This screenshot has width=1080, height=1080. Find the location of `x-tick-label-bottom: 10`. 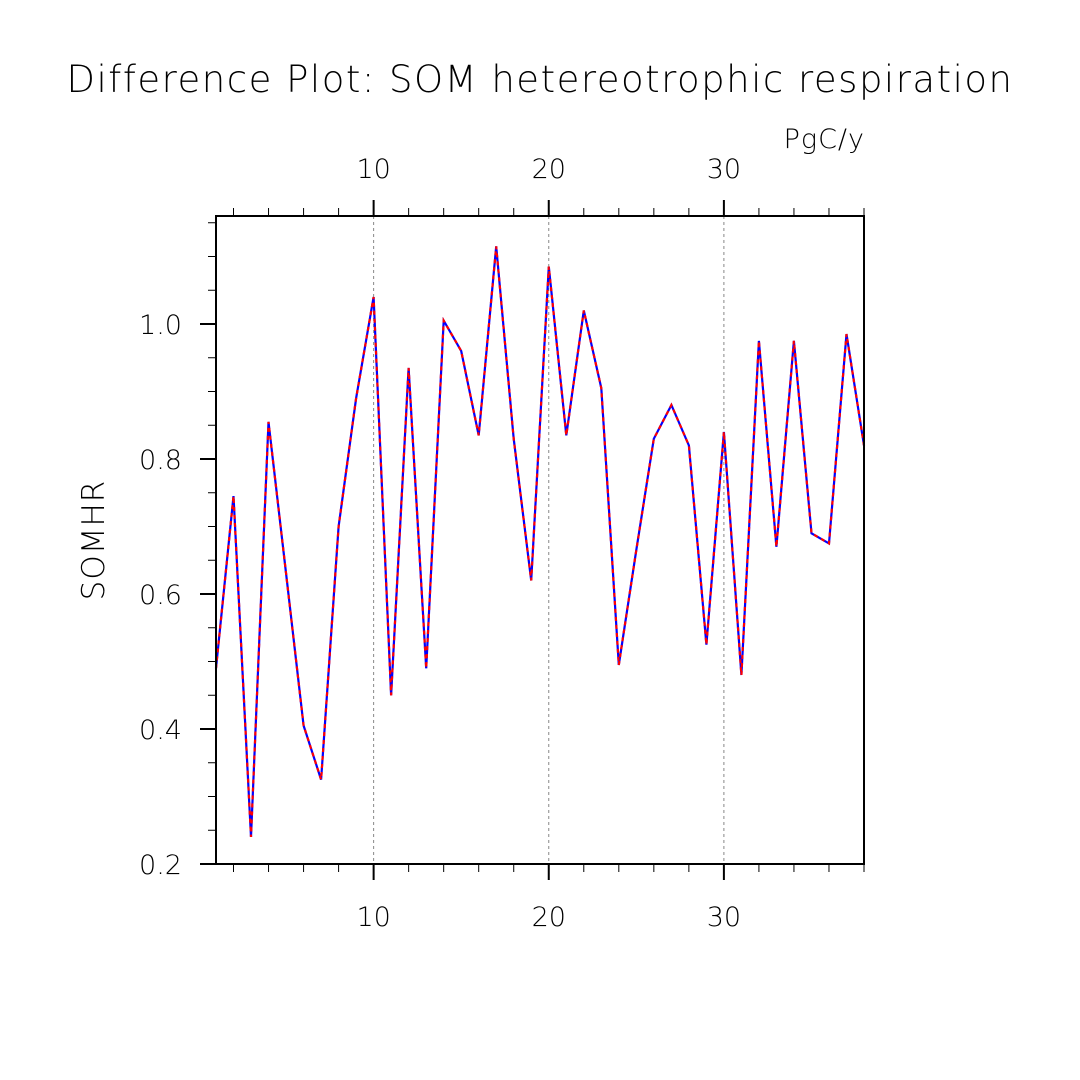

x-tick-label-bottom: 10 is located at coordinates (373, 917).